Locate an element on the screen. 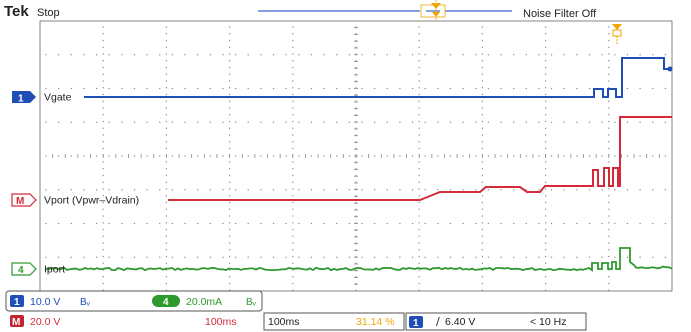  channel-1-marker: 1 is located at coordinates (24, 98).